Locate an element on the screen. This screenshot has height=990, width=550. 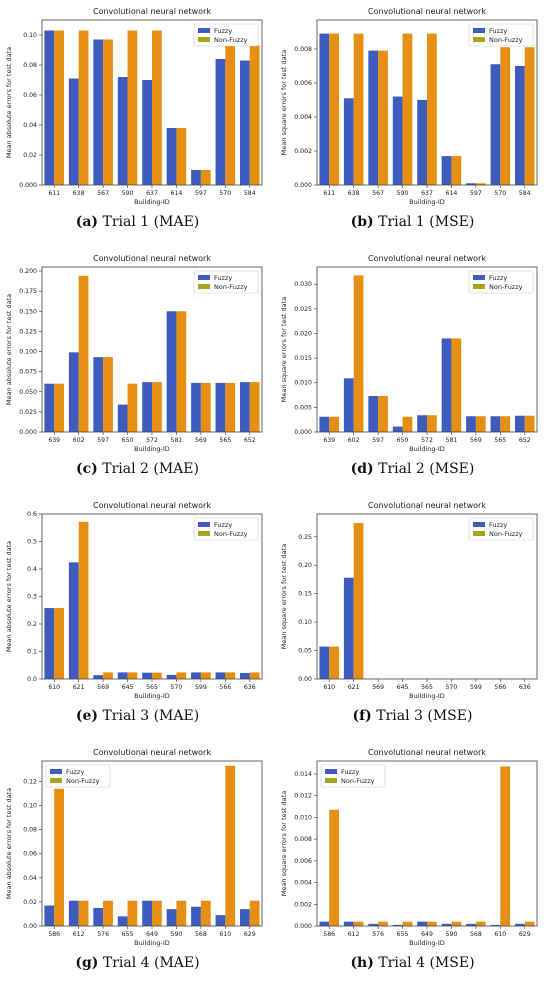
y-tick-label: 0.06 is located at coordinates (30, 95).